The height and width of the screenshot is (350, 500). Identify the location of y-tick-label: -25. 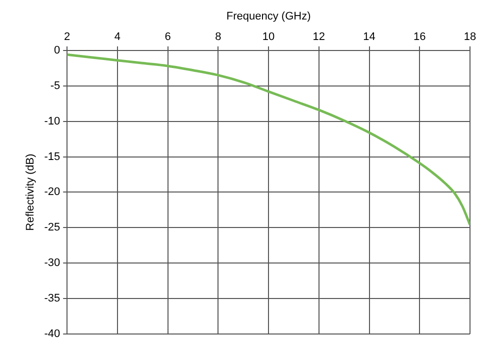
(52, 228).